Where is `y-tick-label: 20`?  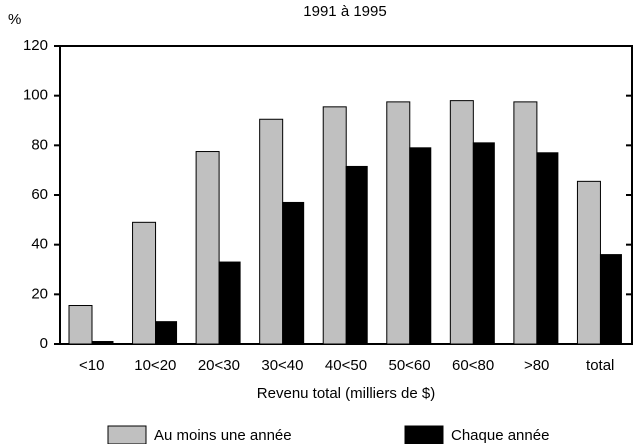
y-tick-label: 20 is located at coordinates (39, 293).